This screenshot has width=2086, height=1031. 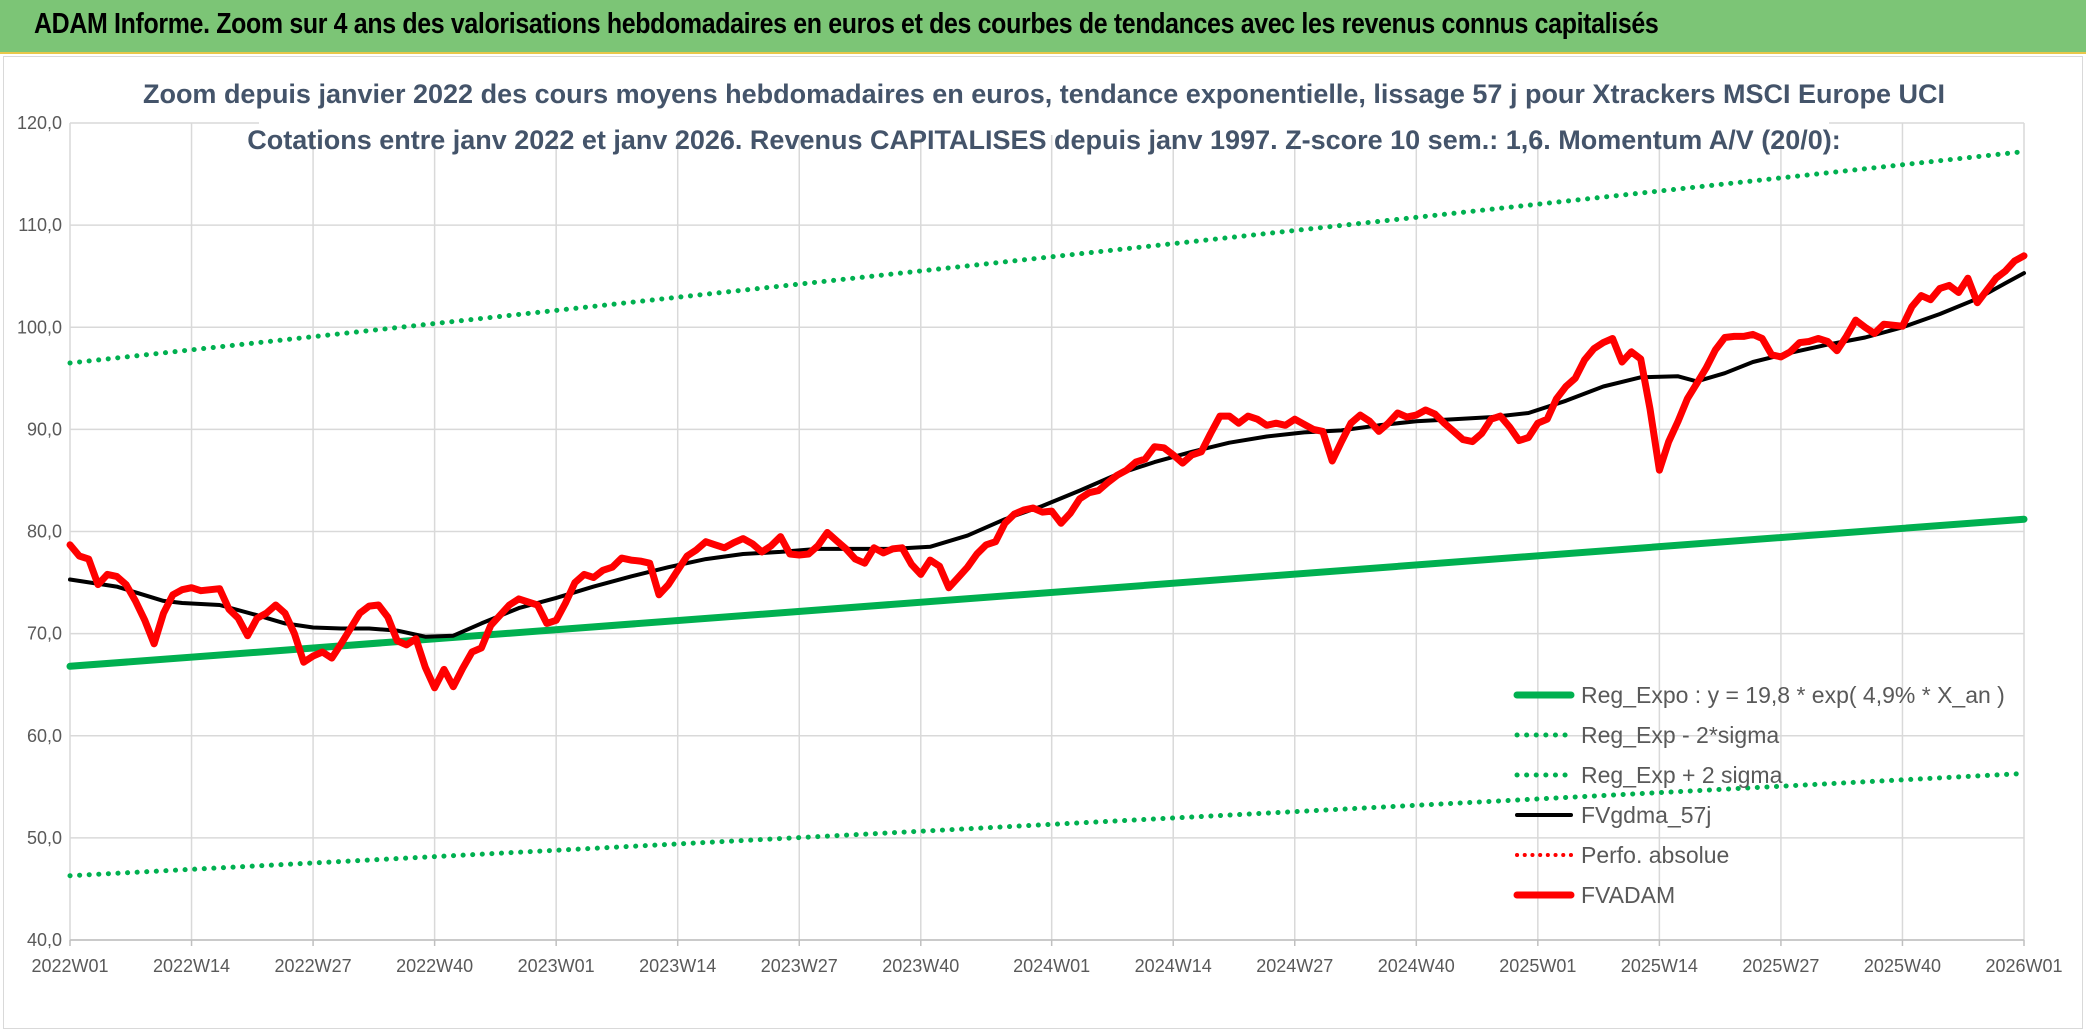 I want to click on y-tick-label: 80,0, so click(x=44, y=532).